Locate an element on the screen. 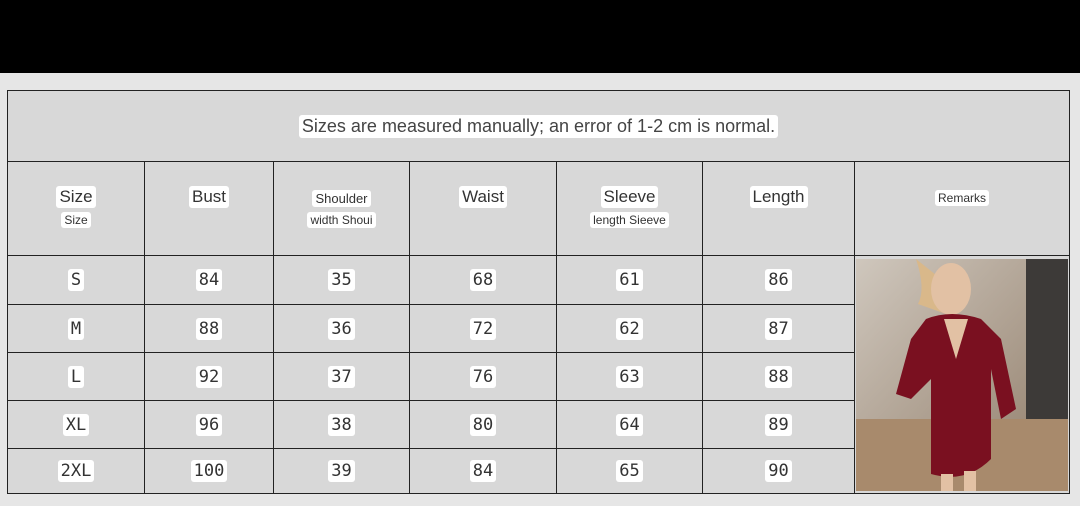 This screenshot has width=1080, height=506. cell-value: 92 is located at coordinates (209, 376).